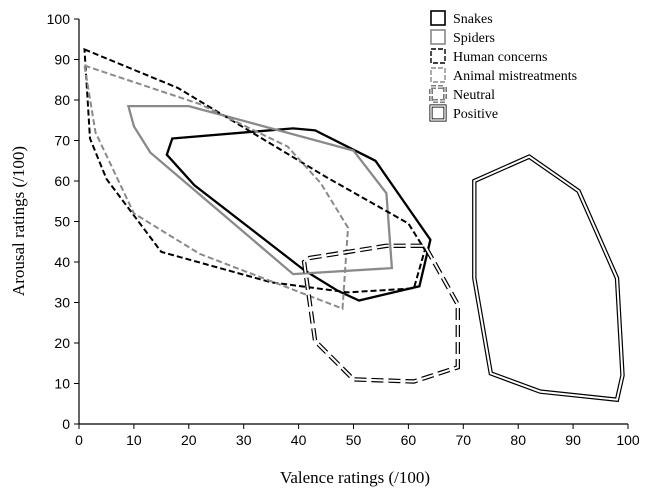 This screenshot has height=488, width=646. I want to click on y-tick-label: 20, so click(62, 343).